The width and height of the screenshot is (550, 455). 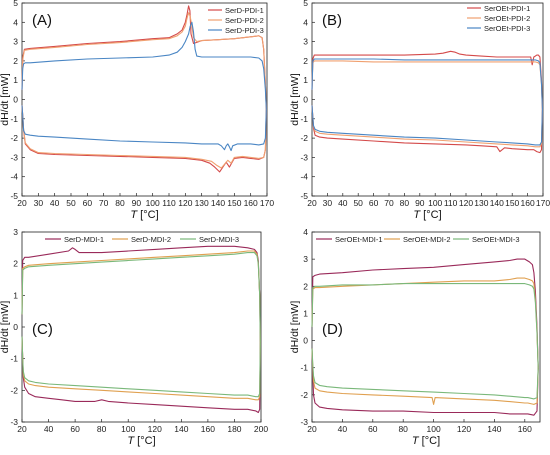 I want to click on x-tick-label: 170, so click(x=543, y=203).